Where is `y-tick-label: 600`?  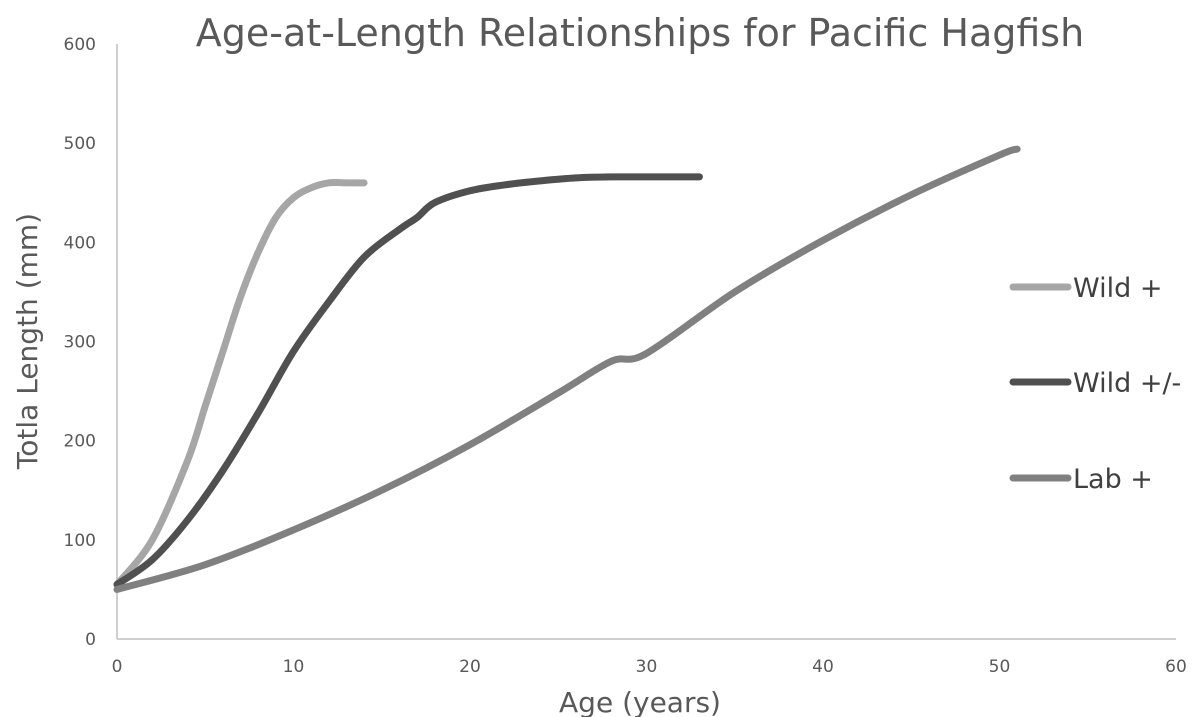
y-tick-label: 600 is located at coordinates (80, 45).